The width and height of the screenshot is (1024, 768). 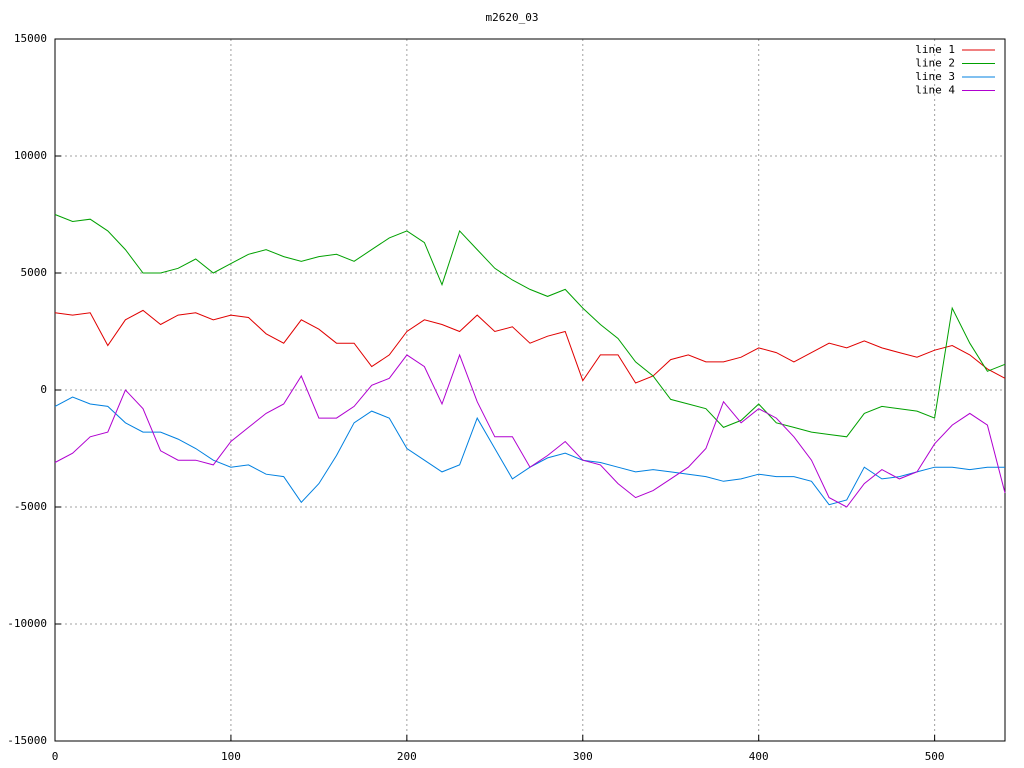 I want to click on x-tick-label: 200, so click(x=407, y=756).